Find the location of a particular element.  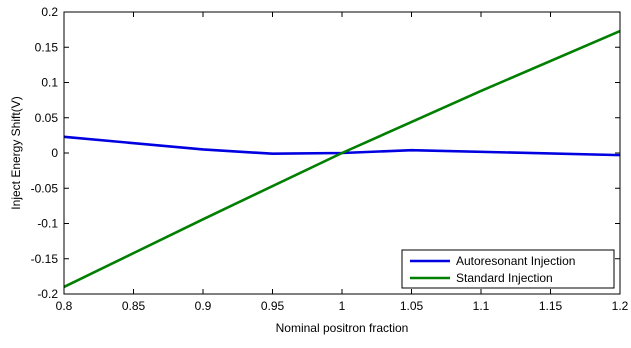

y-tick-label: 0.05 is located at coordinates (47, 118).